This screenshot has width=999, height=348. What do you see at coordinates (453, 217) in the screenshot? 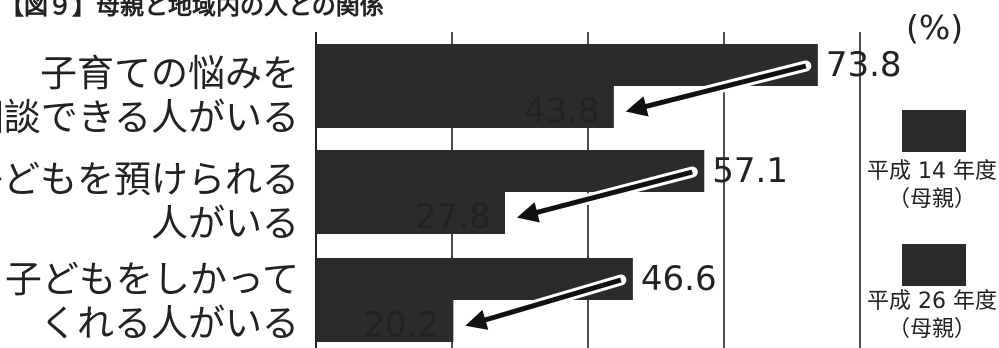
I see `value-label-series-1: 27.8` at bounding box center [453, 217].